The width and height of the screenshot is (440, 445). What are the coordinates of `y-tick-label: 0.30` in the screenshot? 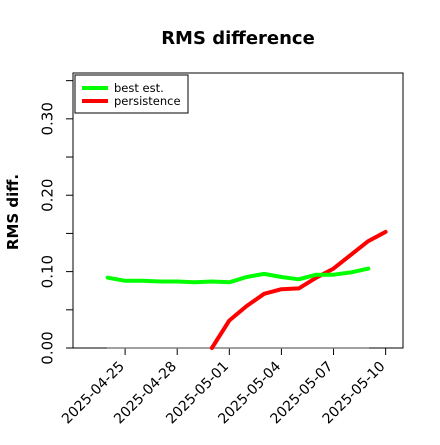 It's located at (48, 118).